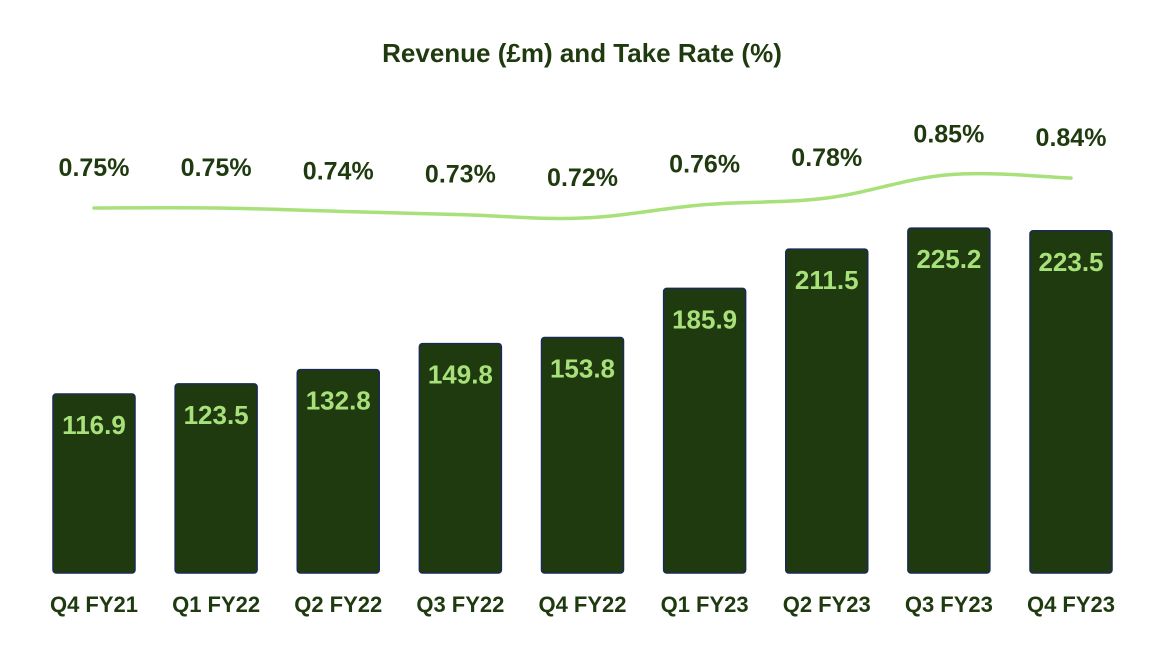 This screenshot has width=1158, height=660. Describe the element at coordinates (582, 178) in the screenshot. I see `take-rate-label: 0.72%` at that location.